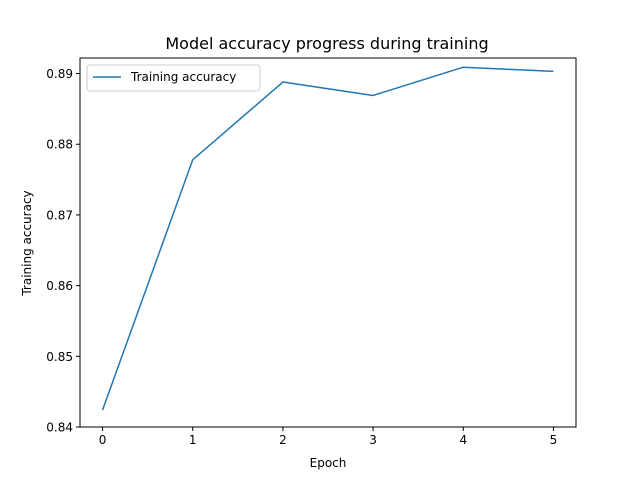  I want to click on x-tick-label: 2, so click(283, 440).